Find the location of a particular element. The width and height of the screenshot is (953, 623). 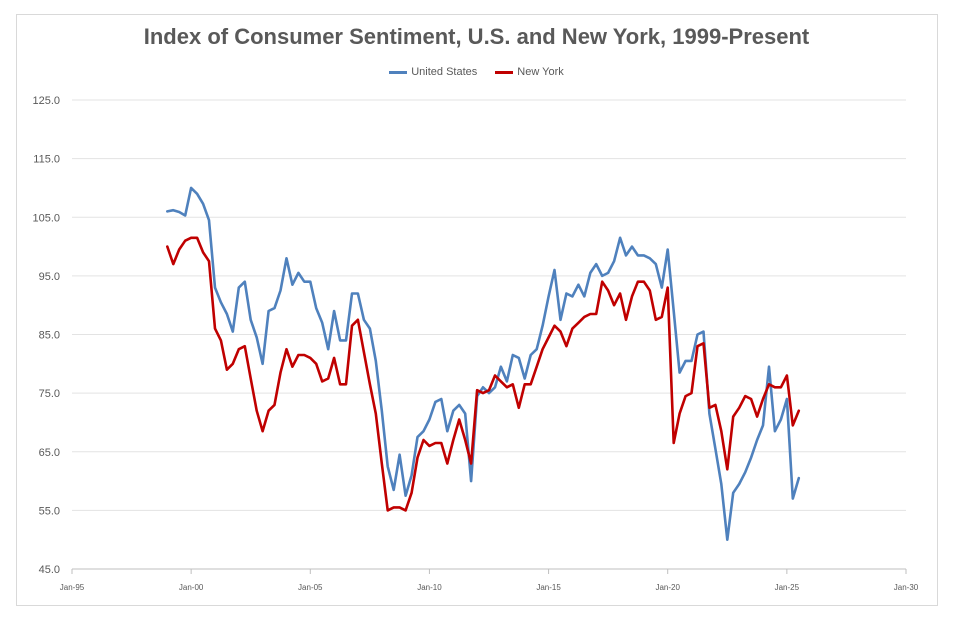

legend-swatch-ny is located at coordinates (504, 72).